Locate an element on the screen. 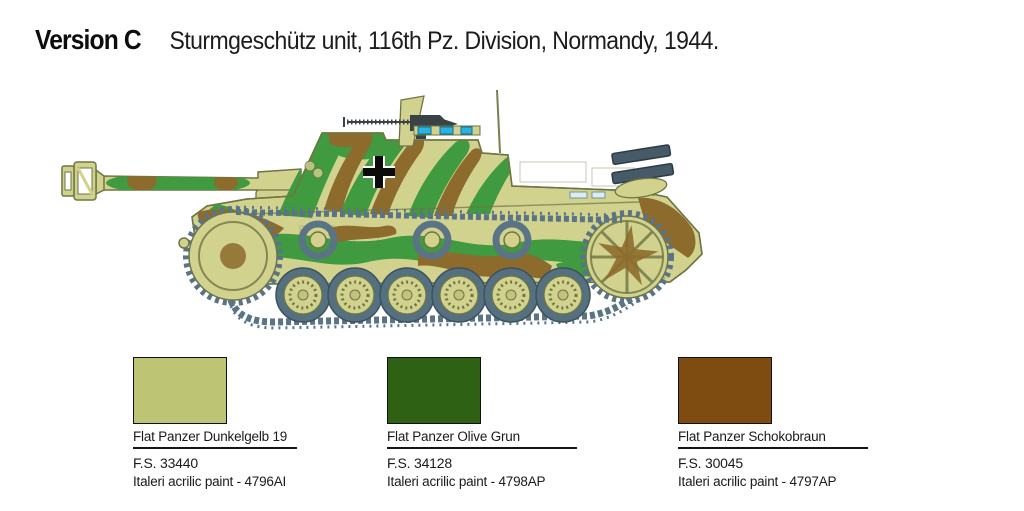 This screenshot has width=1024, height=511. antenna is located at coordinates (498, 121).